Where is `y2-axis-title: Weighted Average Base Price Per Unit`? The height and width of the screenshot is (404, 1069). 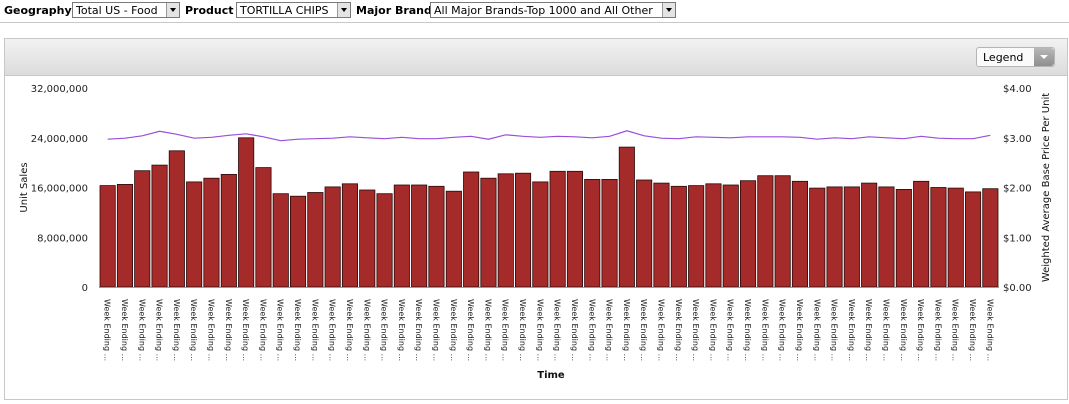
y2-axis-title: Weighted Average Base Price Per Unit is located at coordinates (1046, 187).